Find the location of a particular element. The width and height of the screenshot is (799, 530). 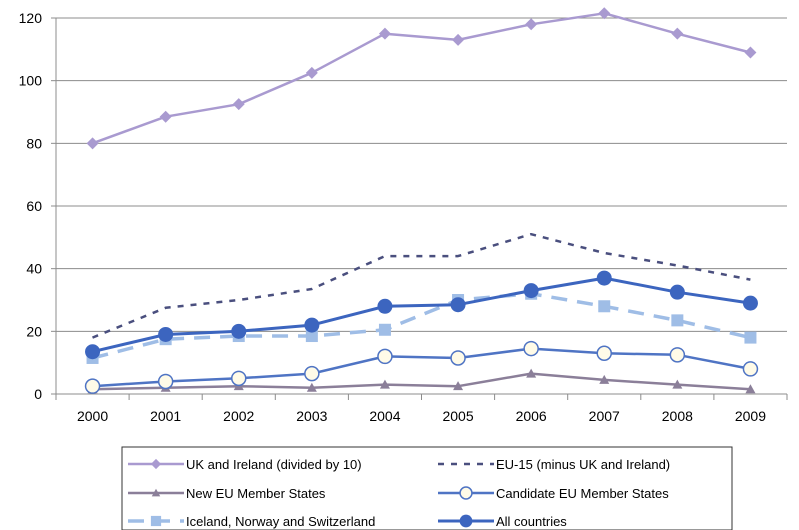

x-tick-label: 2006 is located at coordinates (531, 416).